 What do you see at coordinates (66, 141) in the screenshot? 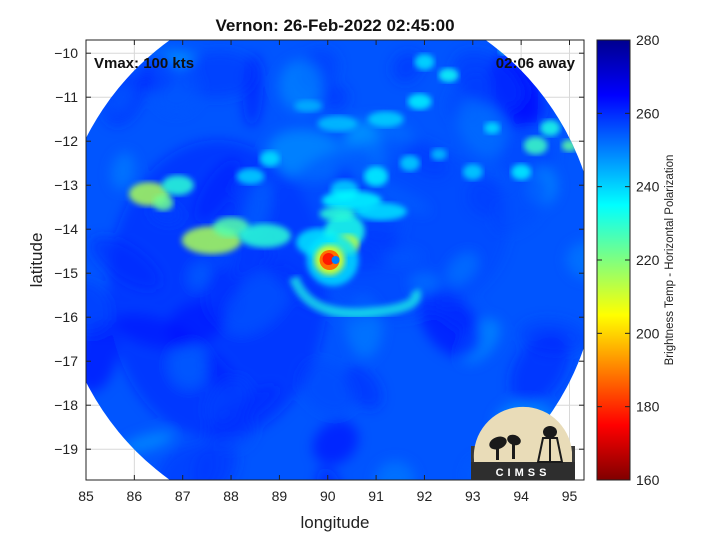
I see `y-tick-label: −12` at bounding box center [66, 141].